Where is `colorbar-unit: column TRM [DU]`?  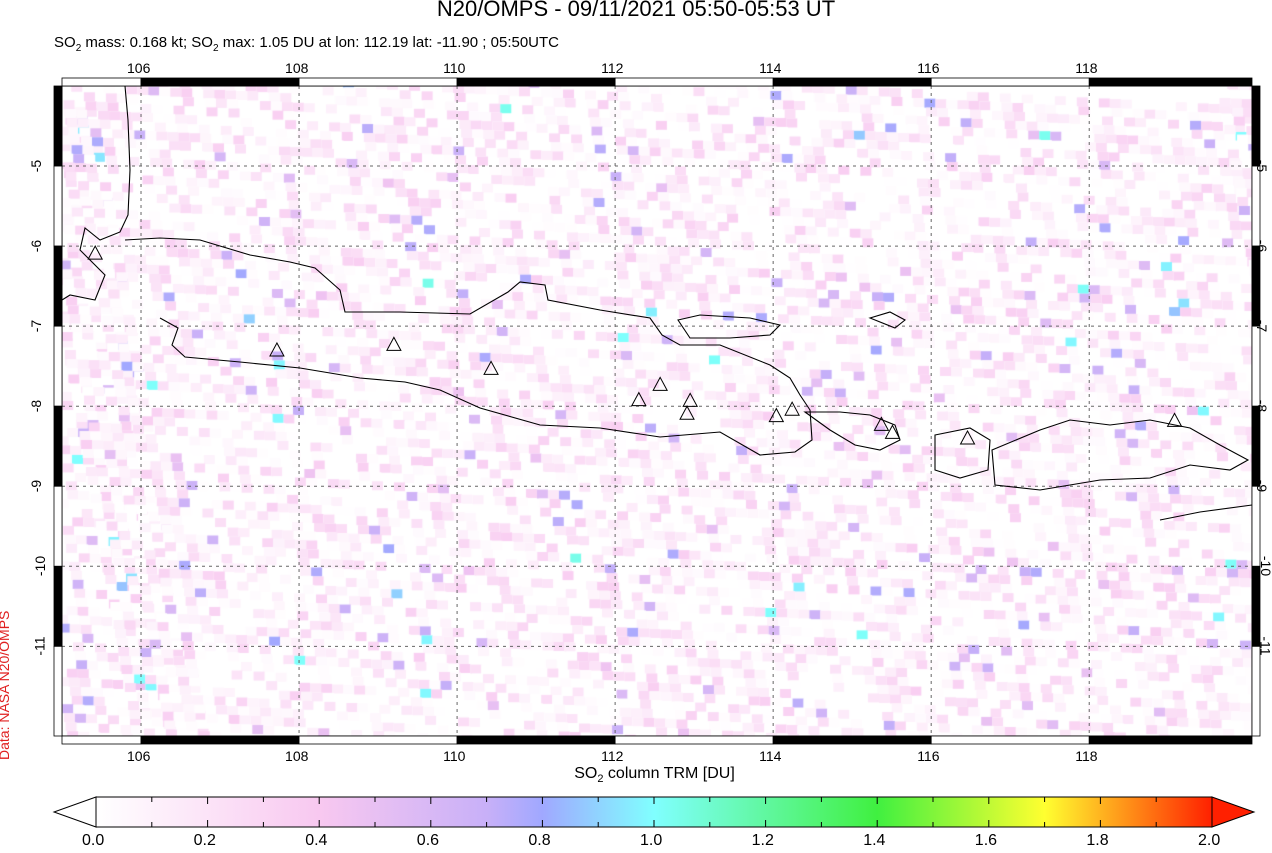 colorbar-unit: column TRM [DU] is located at coordinates (669, 773).